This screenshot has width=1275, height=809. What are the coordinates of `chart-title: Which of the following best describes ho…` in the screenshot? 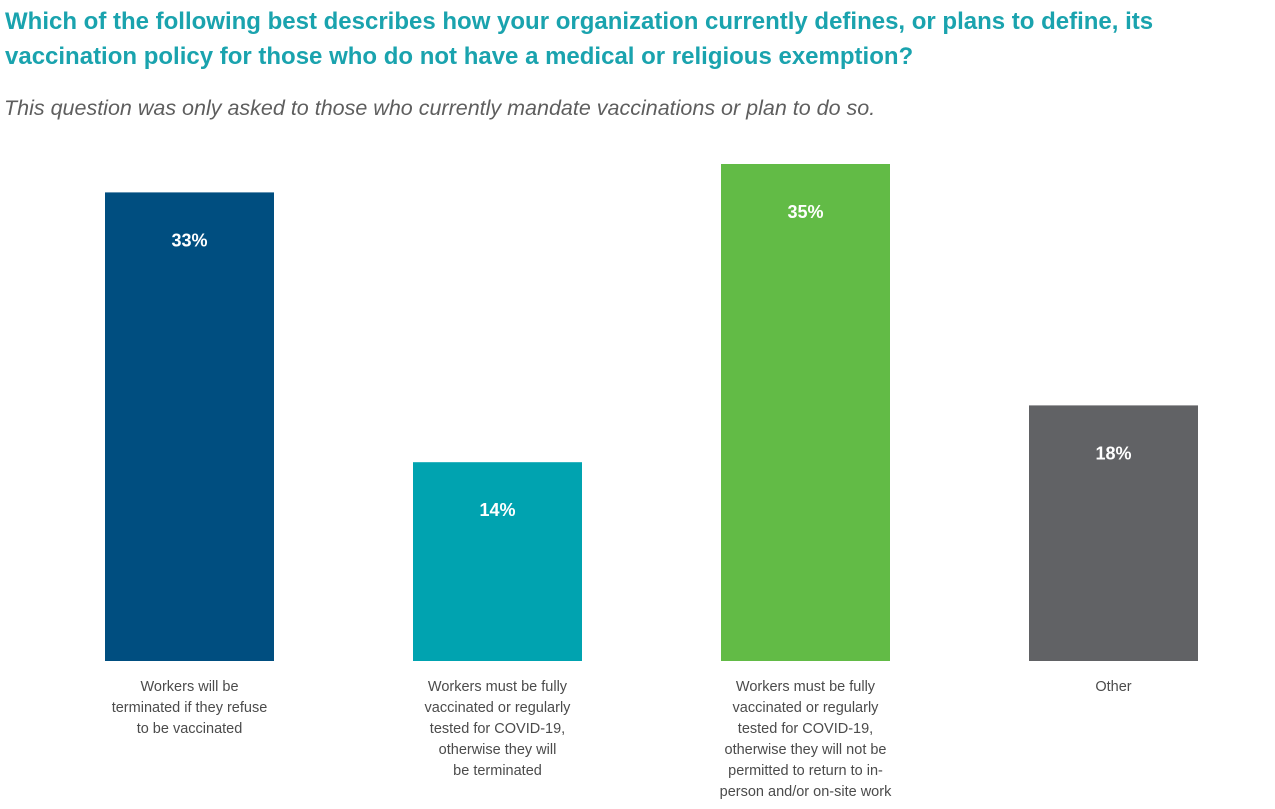 It's located at (579, 39).